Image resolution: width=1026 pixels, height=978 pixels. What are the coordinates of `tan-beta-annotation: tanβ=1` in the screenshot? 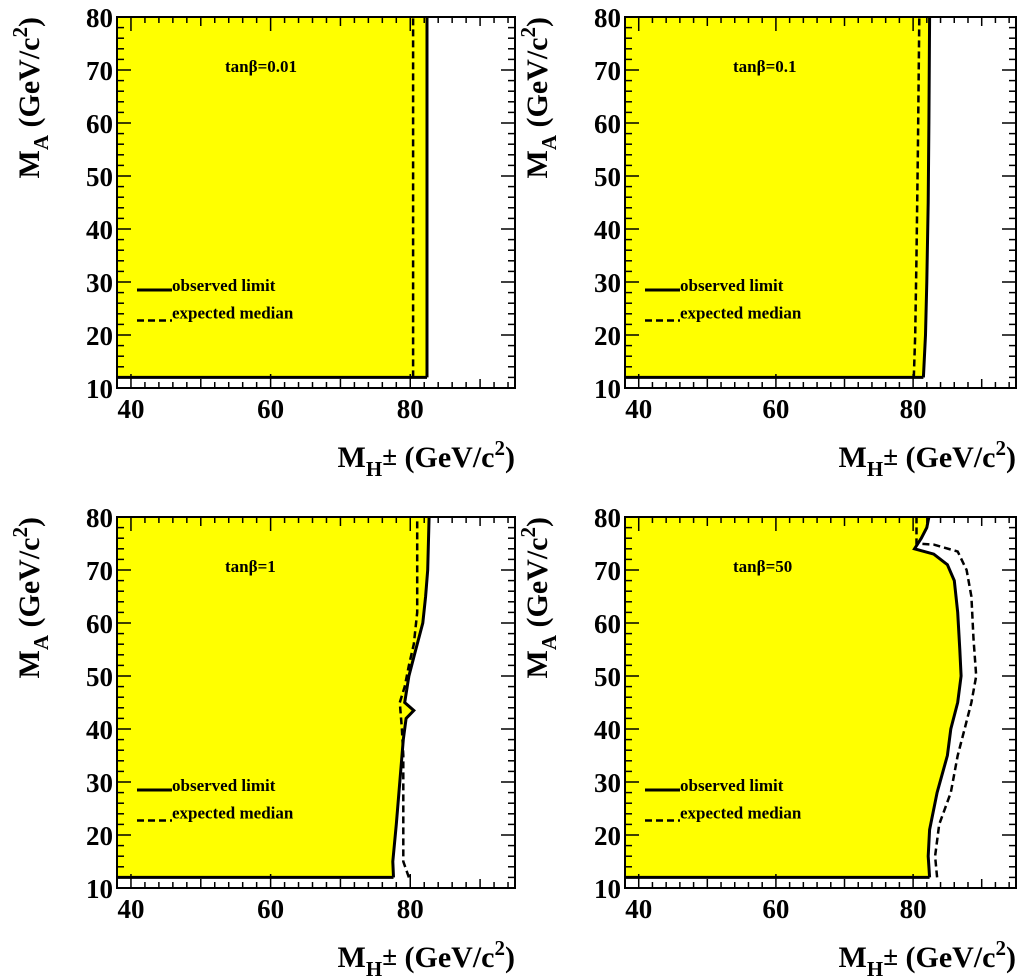 It's located at (250, 566).